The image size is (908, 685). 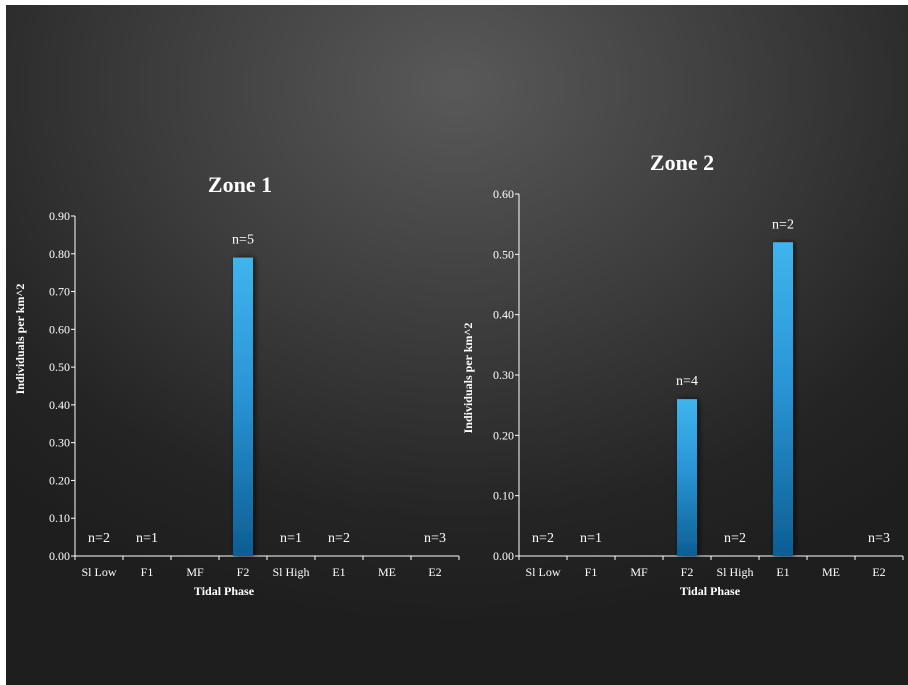 What do you see at coordinates (243, 240) in the screenshot?
I see `data-label: n=5` at bounding box center [243, 240].